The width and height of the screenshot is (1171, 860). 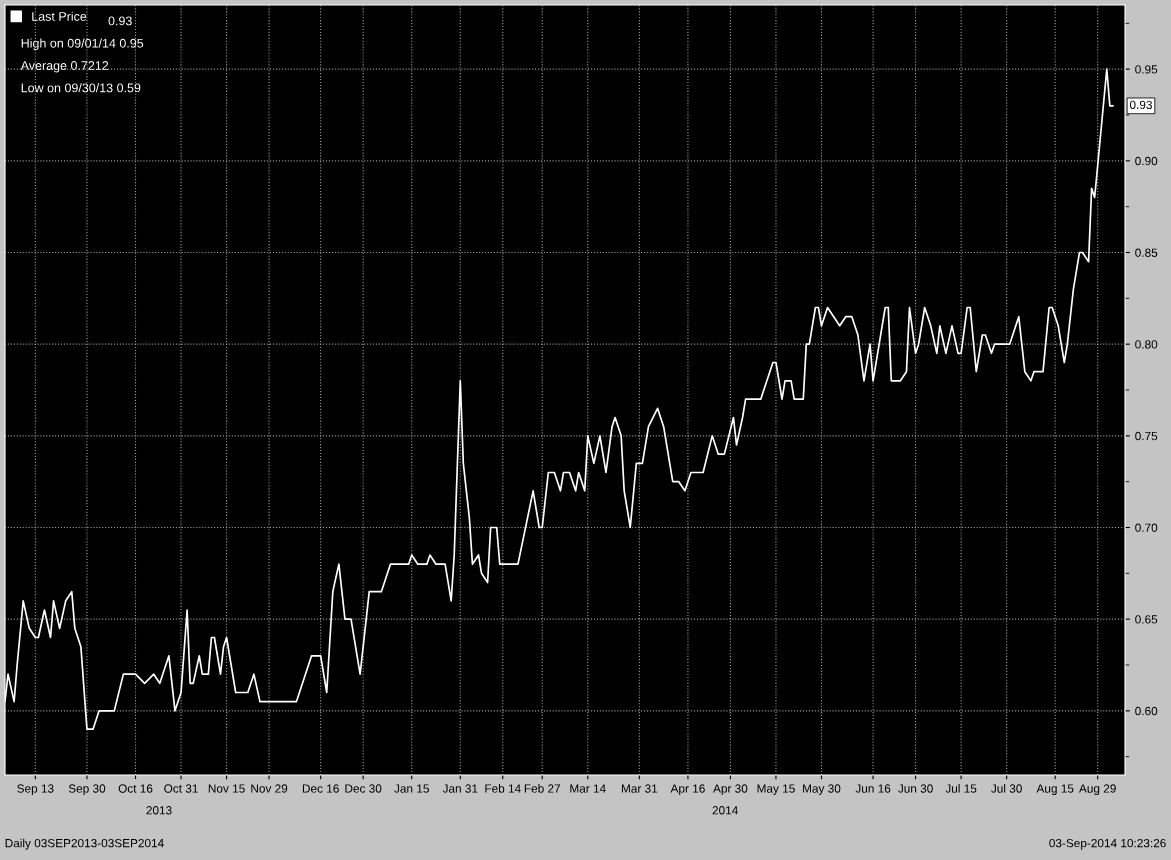 What do you see at coordinates (588, 788) in the screenshot?
I see `x-tick-label: Mar 14` at bounding box center [588, 788].